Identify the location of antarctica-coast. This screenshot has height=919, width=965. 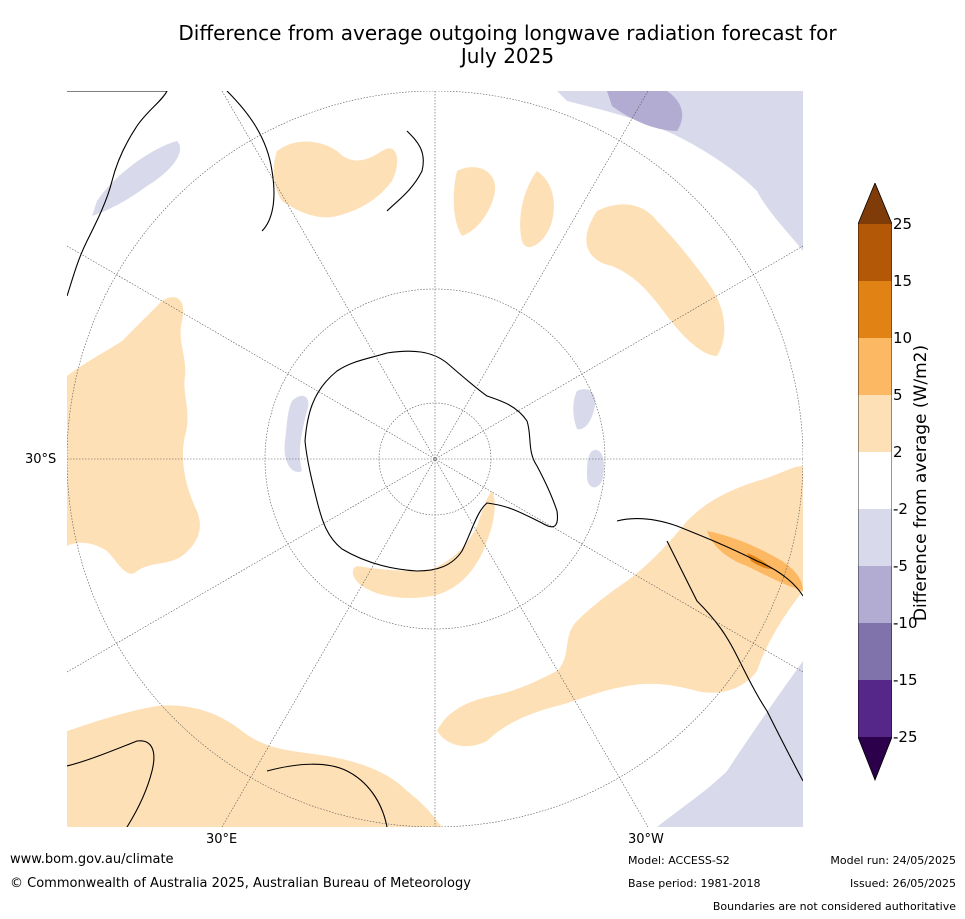
(431, 461).